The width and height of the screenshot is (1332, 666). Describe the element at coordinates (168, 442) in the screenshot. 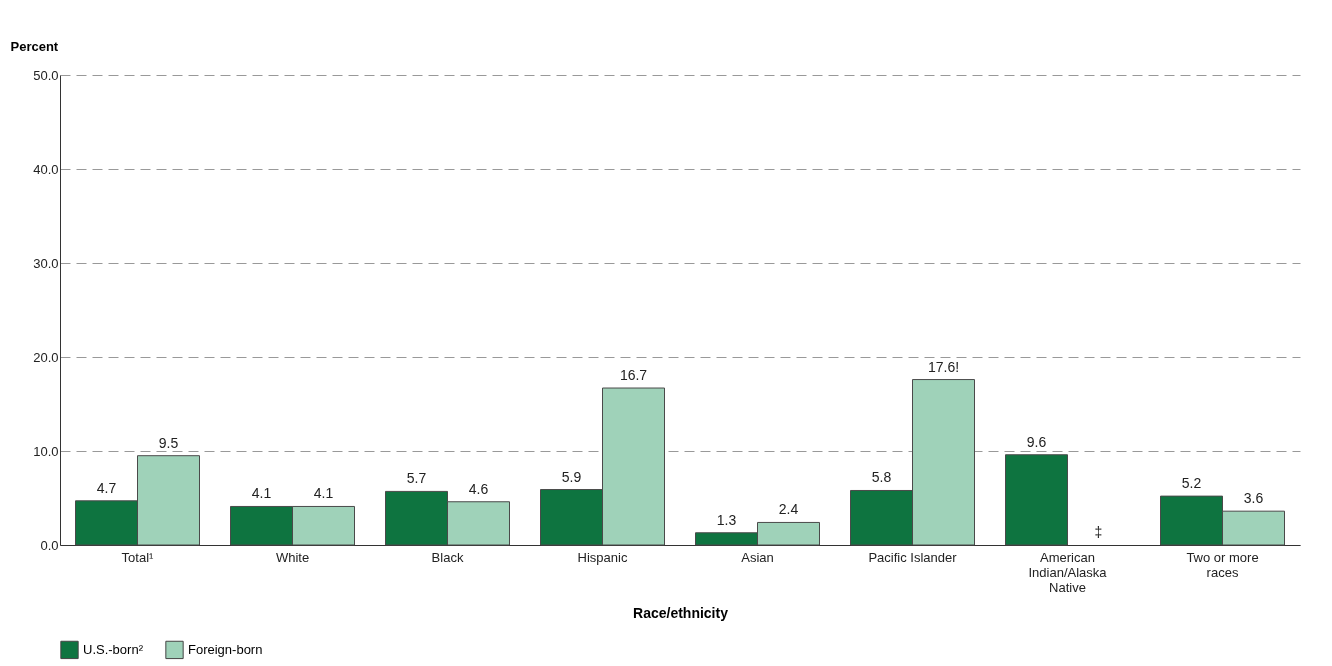

I see `data-label: 9.5` at that location.